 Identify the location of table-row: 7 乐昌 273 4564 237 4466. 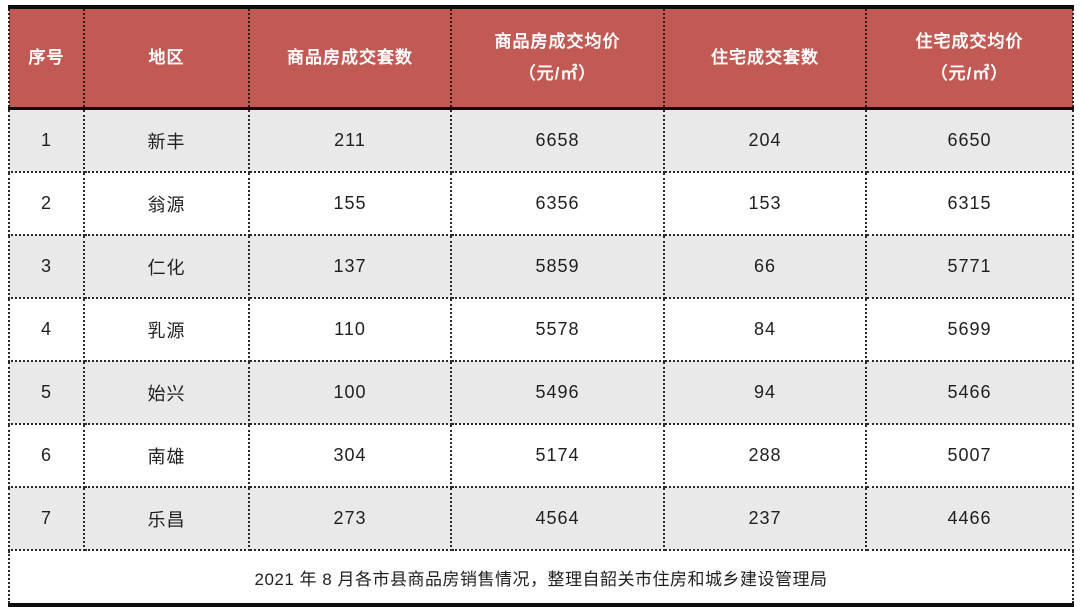
(541, 518).